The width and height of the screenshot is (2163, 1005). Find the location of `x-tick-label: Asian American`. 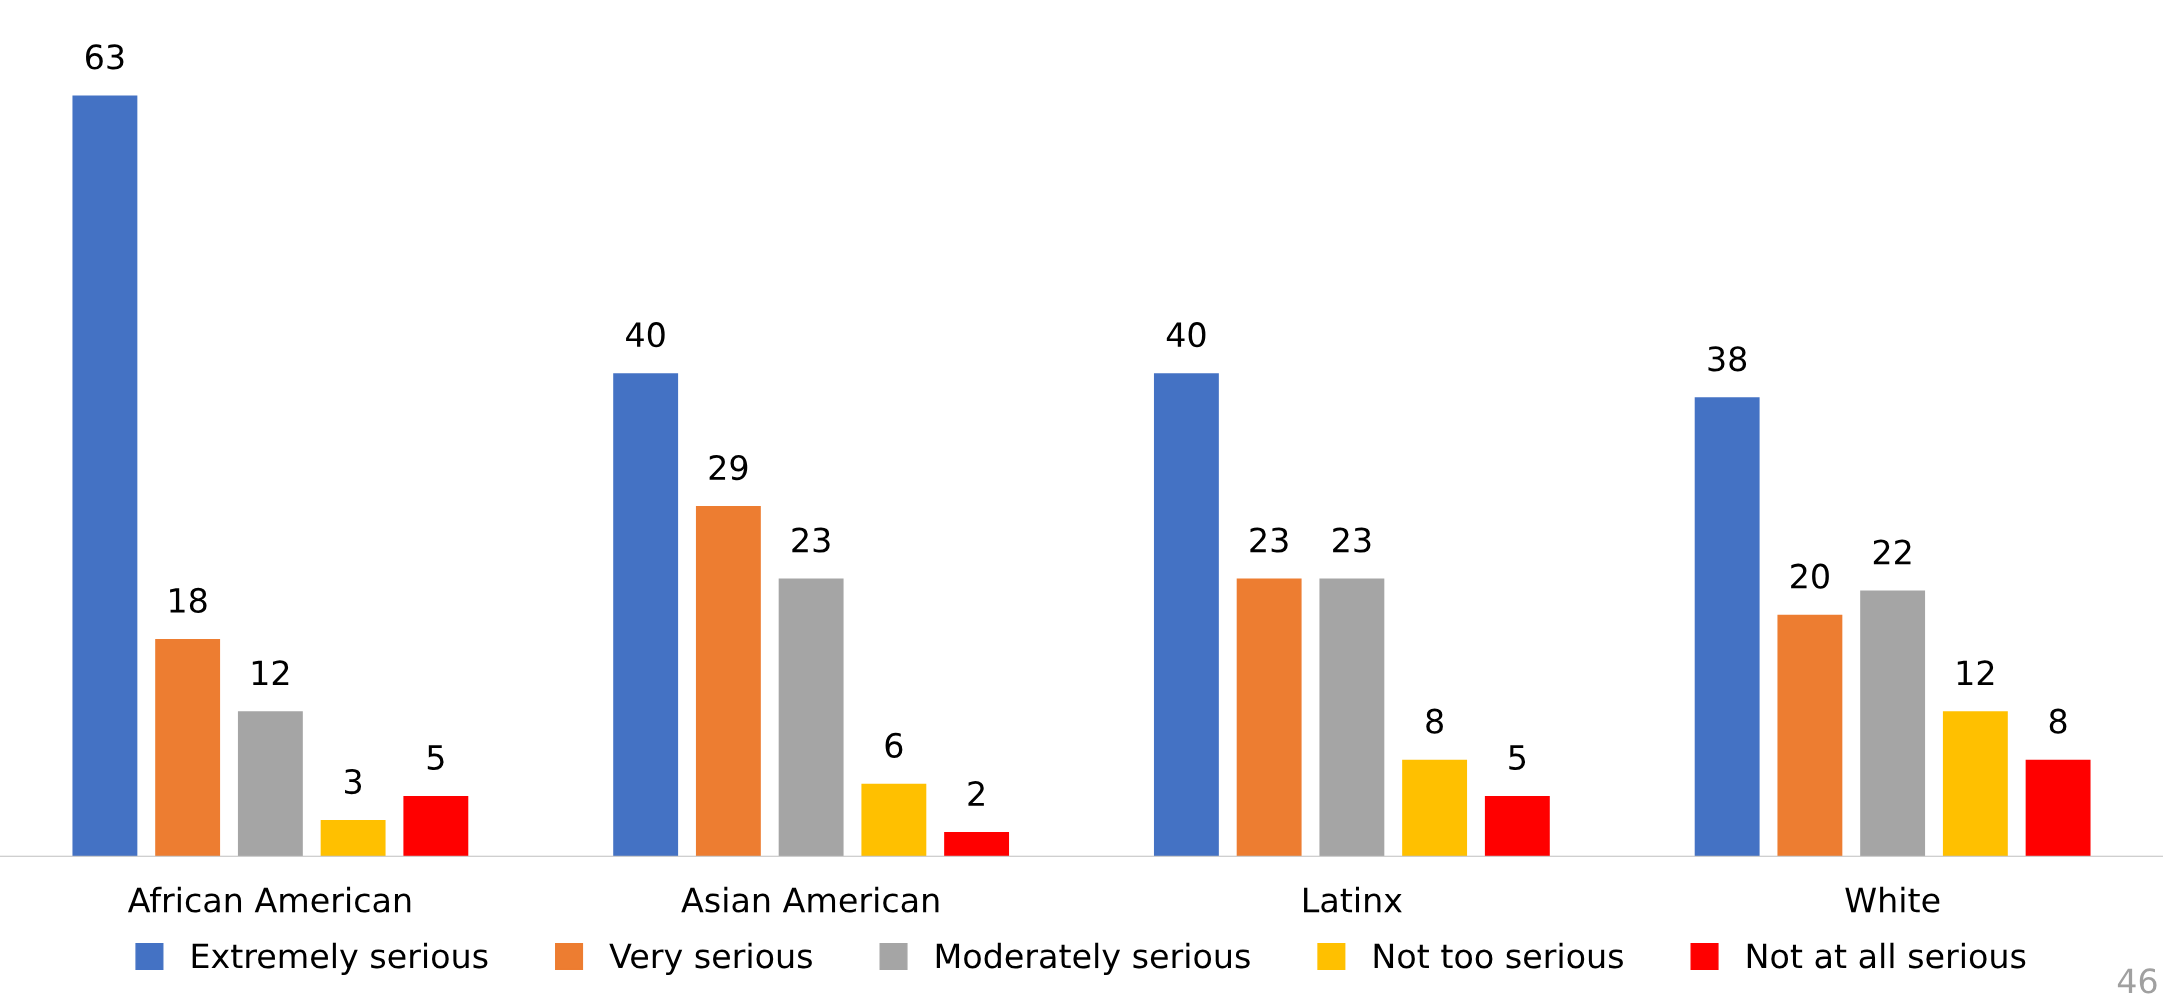

x-tick-label: Asian American is located at coordinates (810, 899).